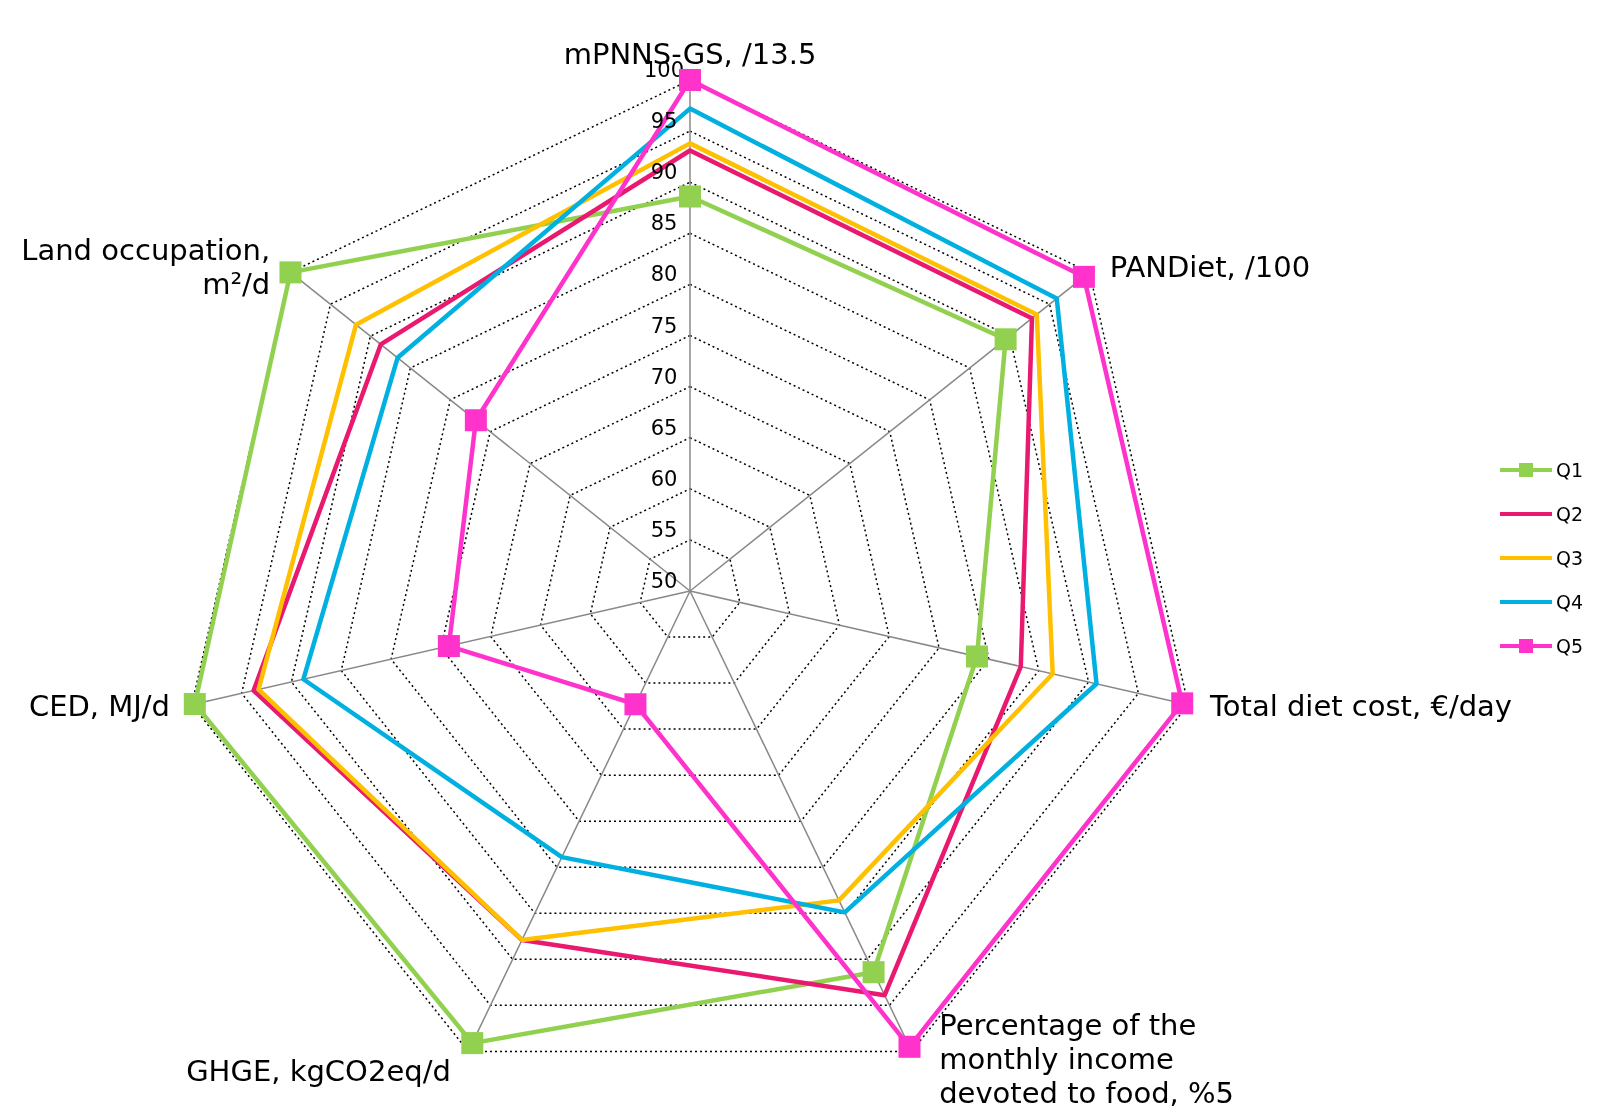 Image resolution: width=1614 pixels, height=1119 pixels. Describe the element at coordinates (1569, 646) in the screenshot. I see `legend-label: Q5` at that location.